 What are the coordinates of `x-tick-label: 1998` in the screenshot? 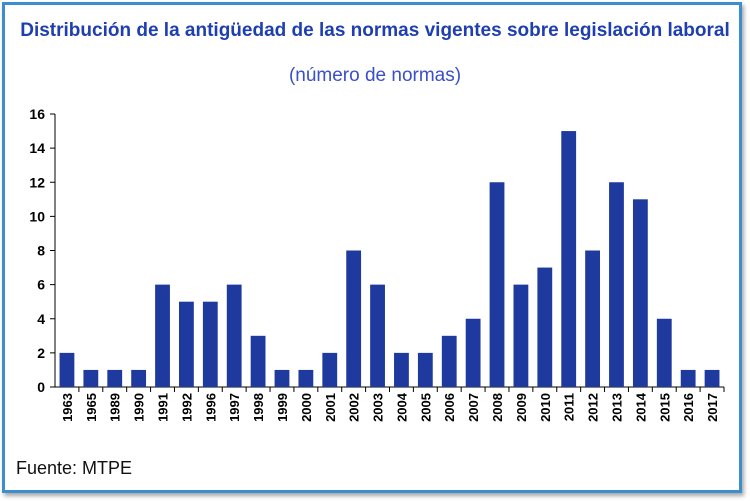 It's located at (258, 407).